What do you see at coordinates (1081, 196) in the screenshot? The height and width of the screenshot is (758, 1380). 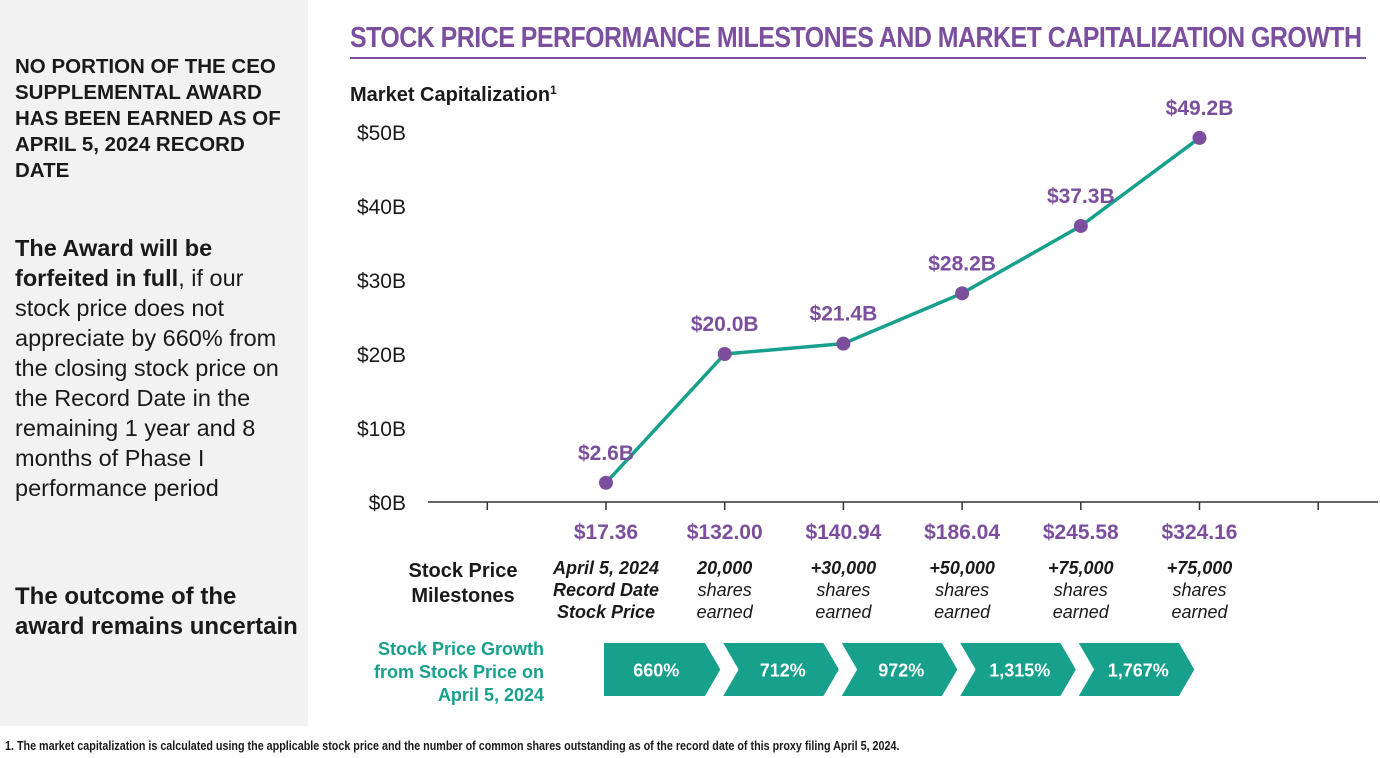 I see `data-label: $37.3B` at bounding box center [1081, 196].